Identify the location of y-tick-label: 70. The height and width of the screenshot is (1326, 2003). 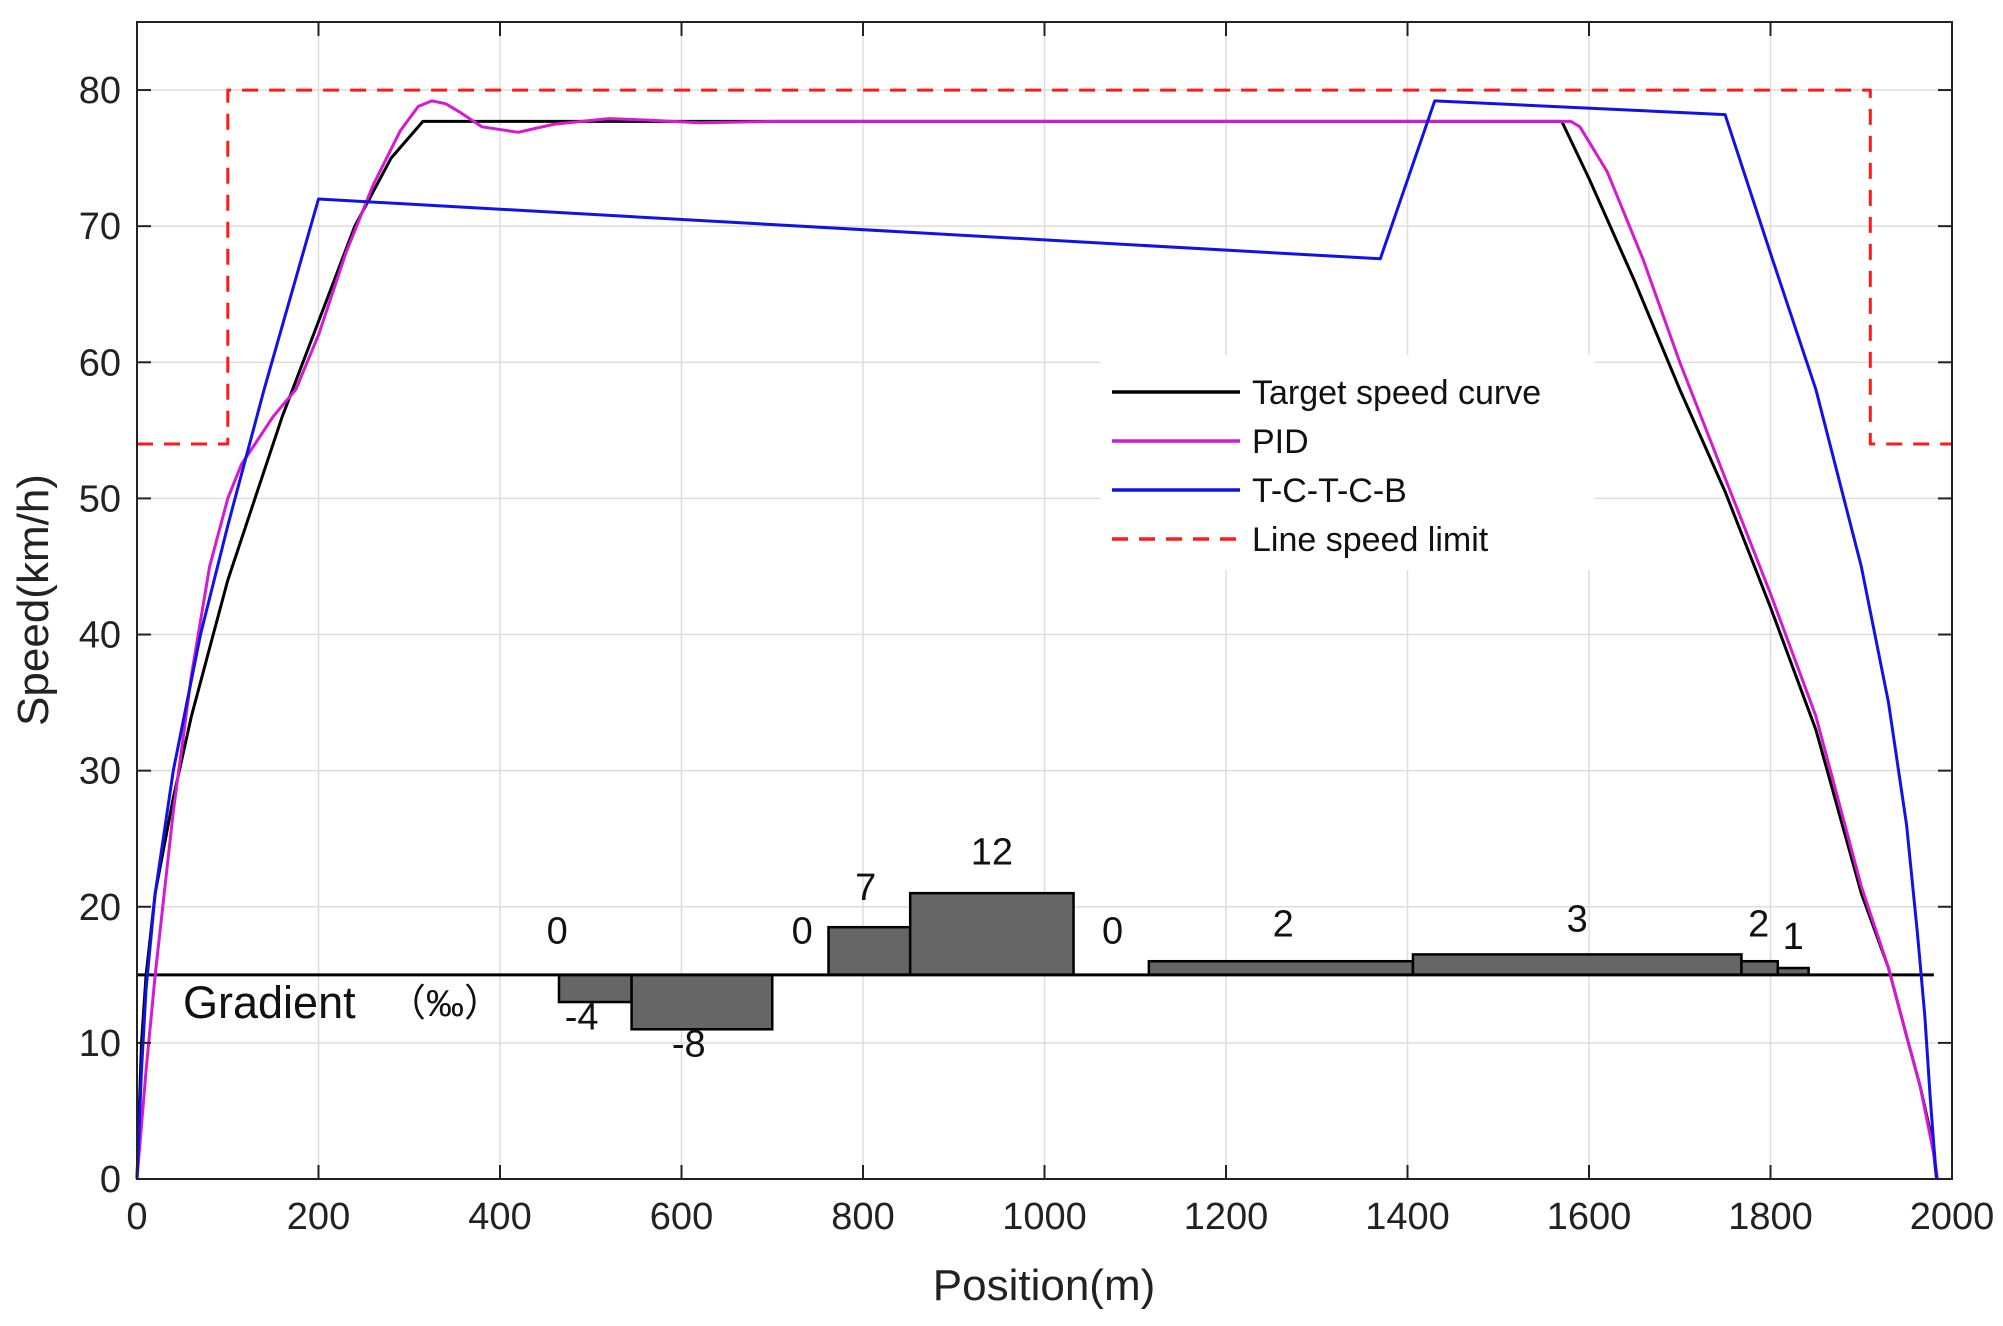
(100, 227).